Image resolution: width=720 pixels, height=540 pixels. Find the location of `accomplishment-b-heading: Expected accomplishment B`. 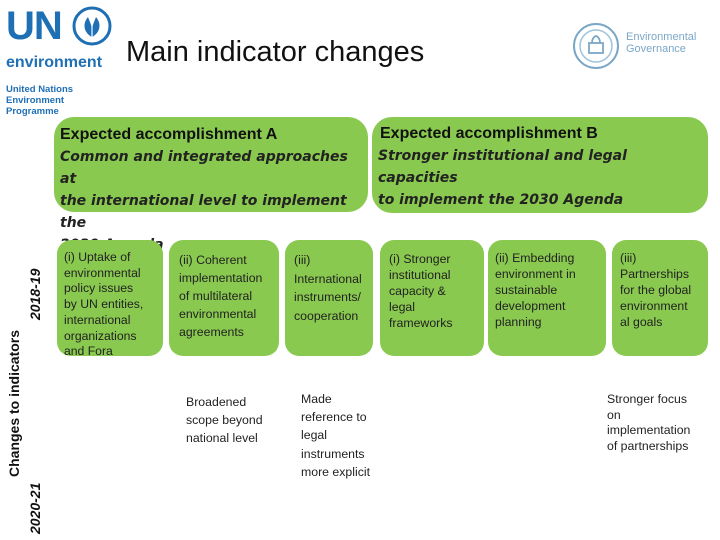

accomplishment-b-heading: Expected accomplishment B is located at coordinates (489, 133).